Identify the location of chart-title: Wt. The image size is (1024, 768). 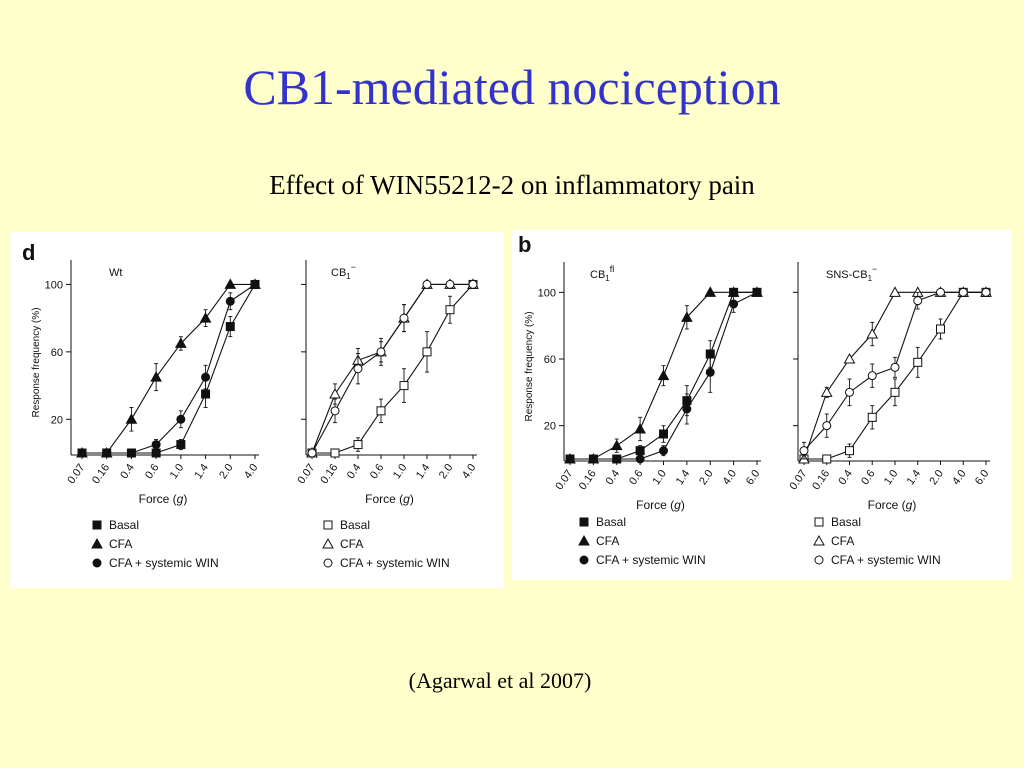
(115, 273).